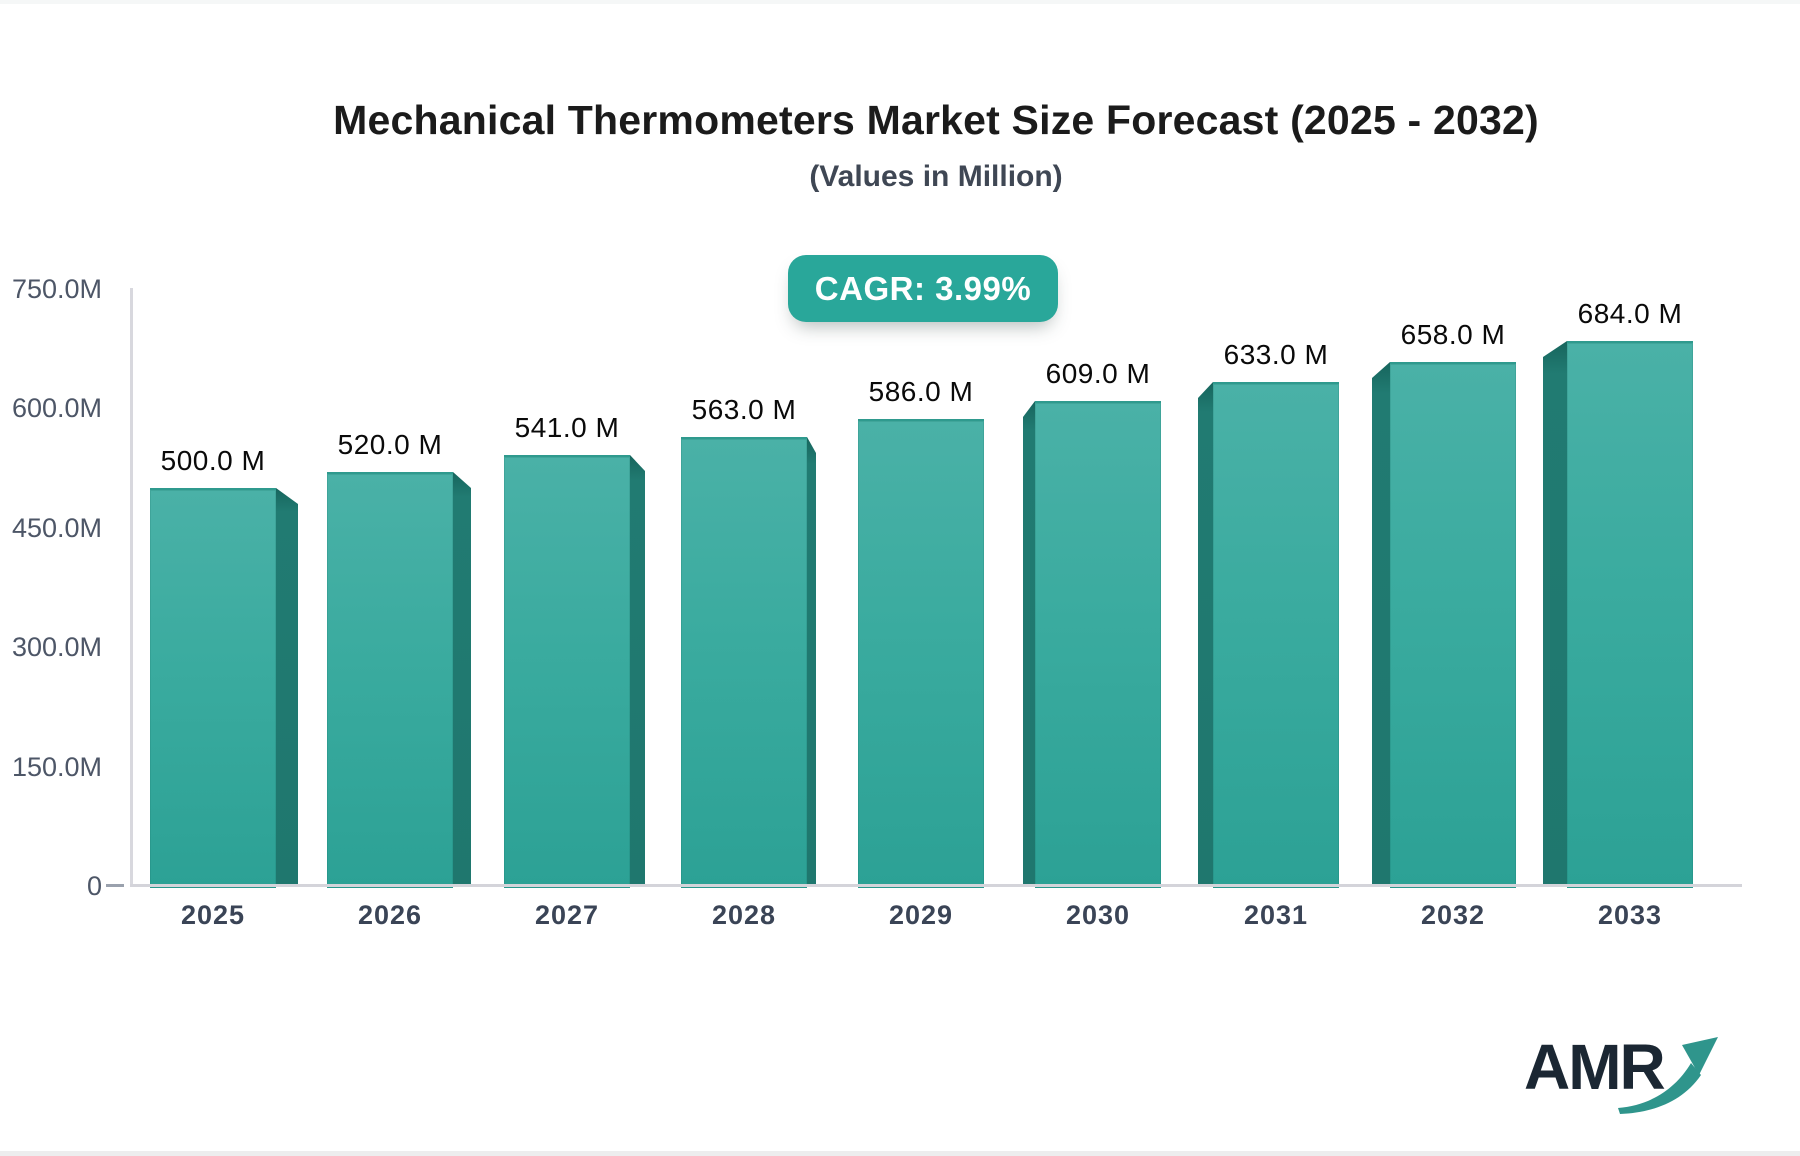 Image resolution: width=1800 pixels, height=1156 pixels. I want to click on x-axis-label-2029: 2029, so click(921, 915).